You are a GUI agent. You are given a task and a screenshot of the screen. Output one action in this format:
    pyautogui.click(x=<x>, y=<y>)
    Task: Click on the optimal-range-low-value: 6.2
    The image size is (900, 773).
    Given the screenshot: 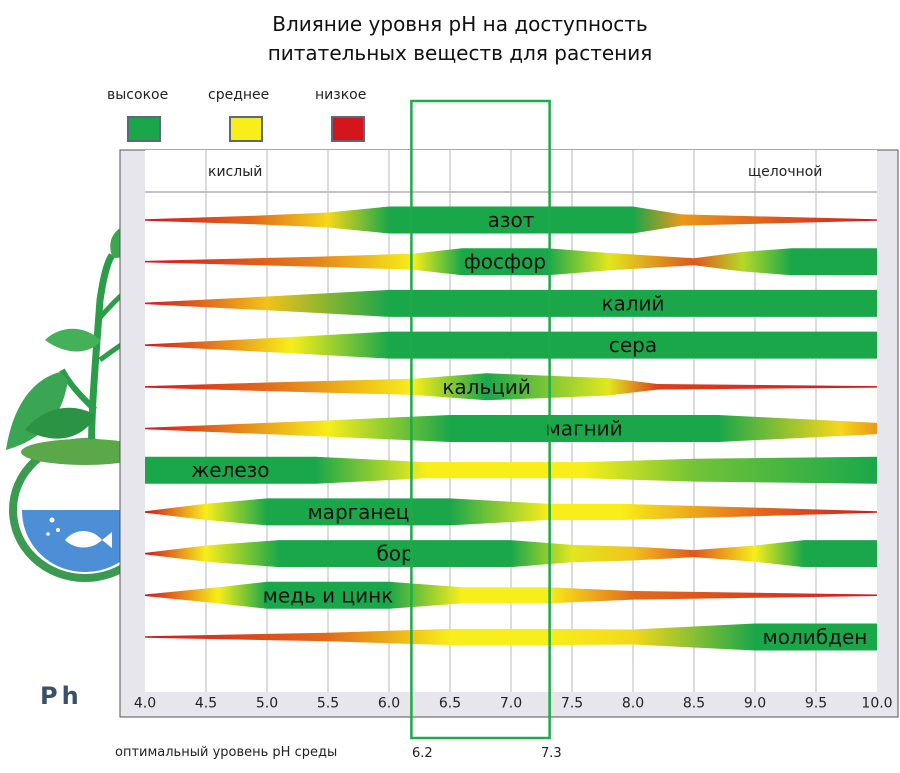 What is the action you would take?
    pyautogui.click(x=422, y=753)
    